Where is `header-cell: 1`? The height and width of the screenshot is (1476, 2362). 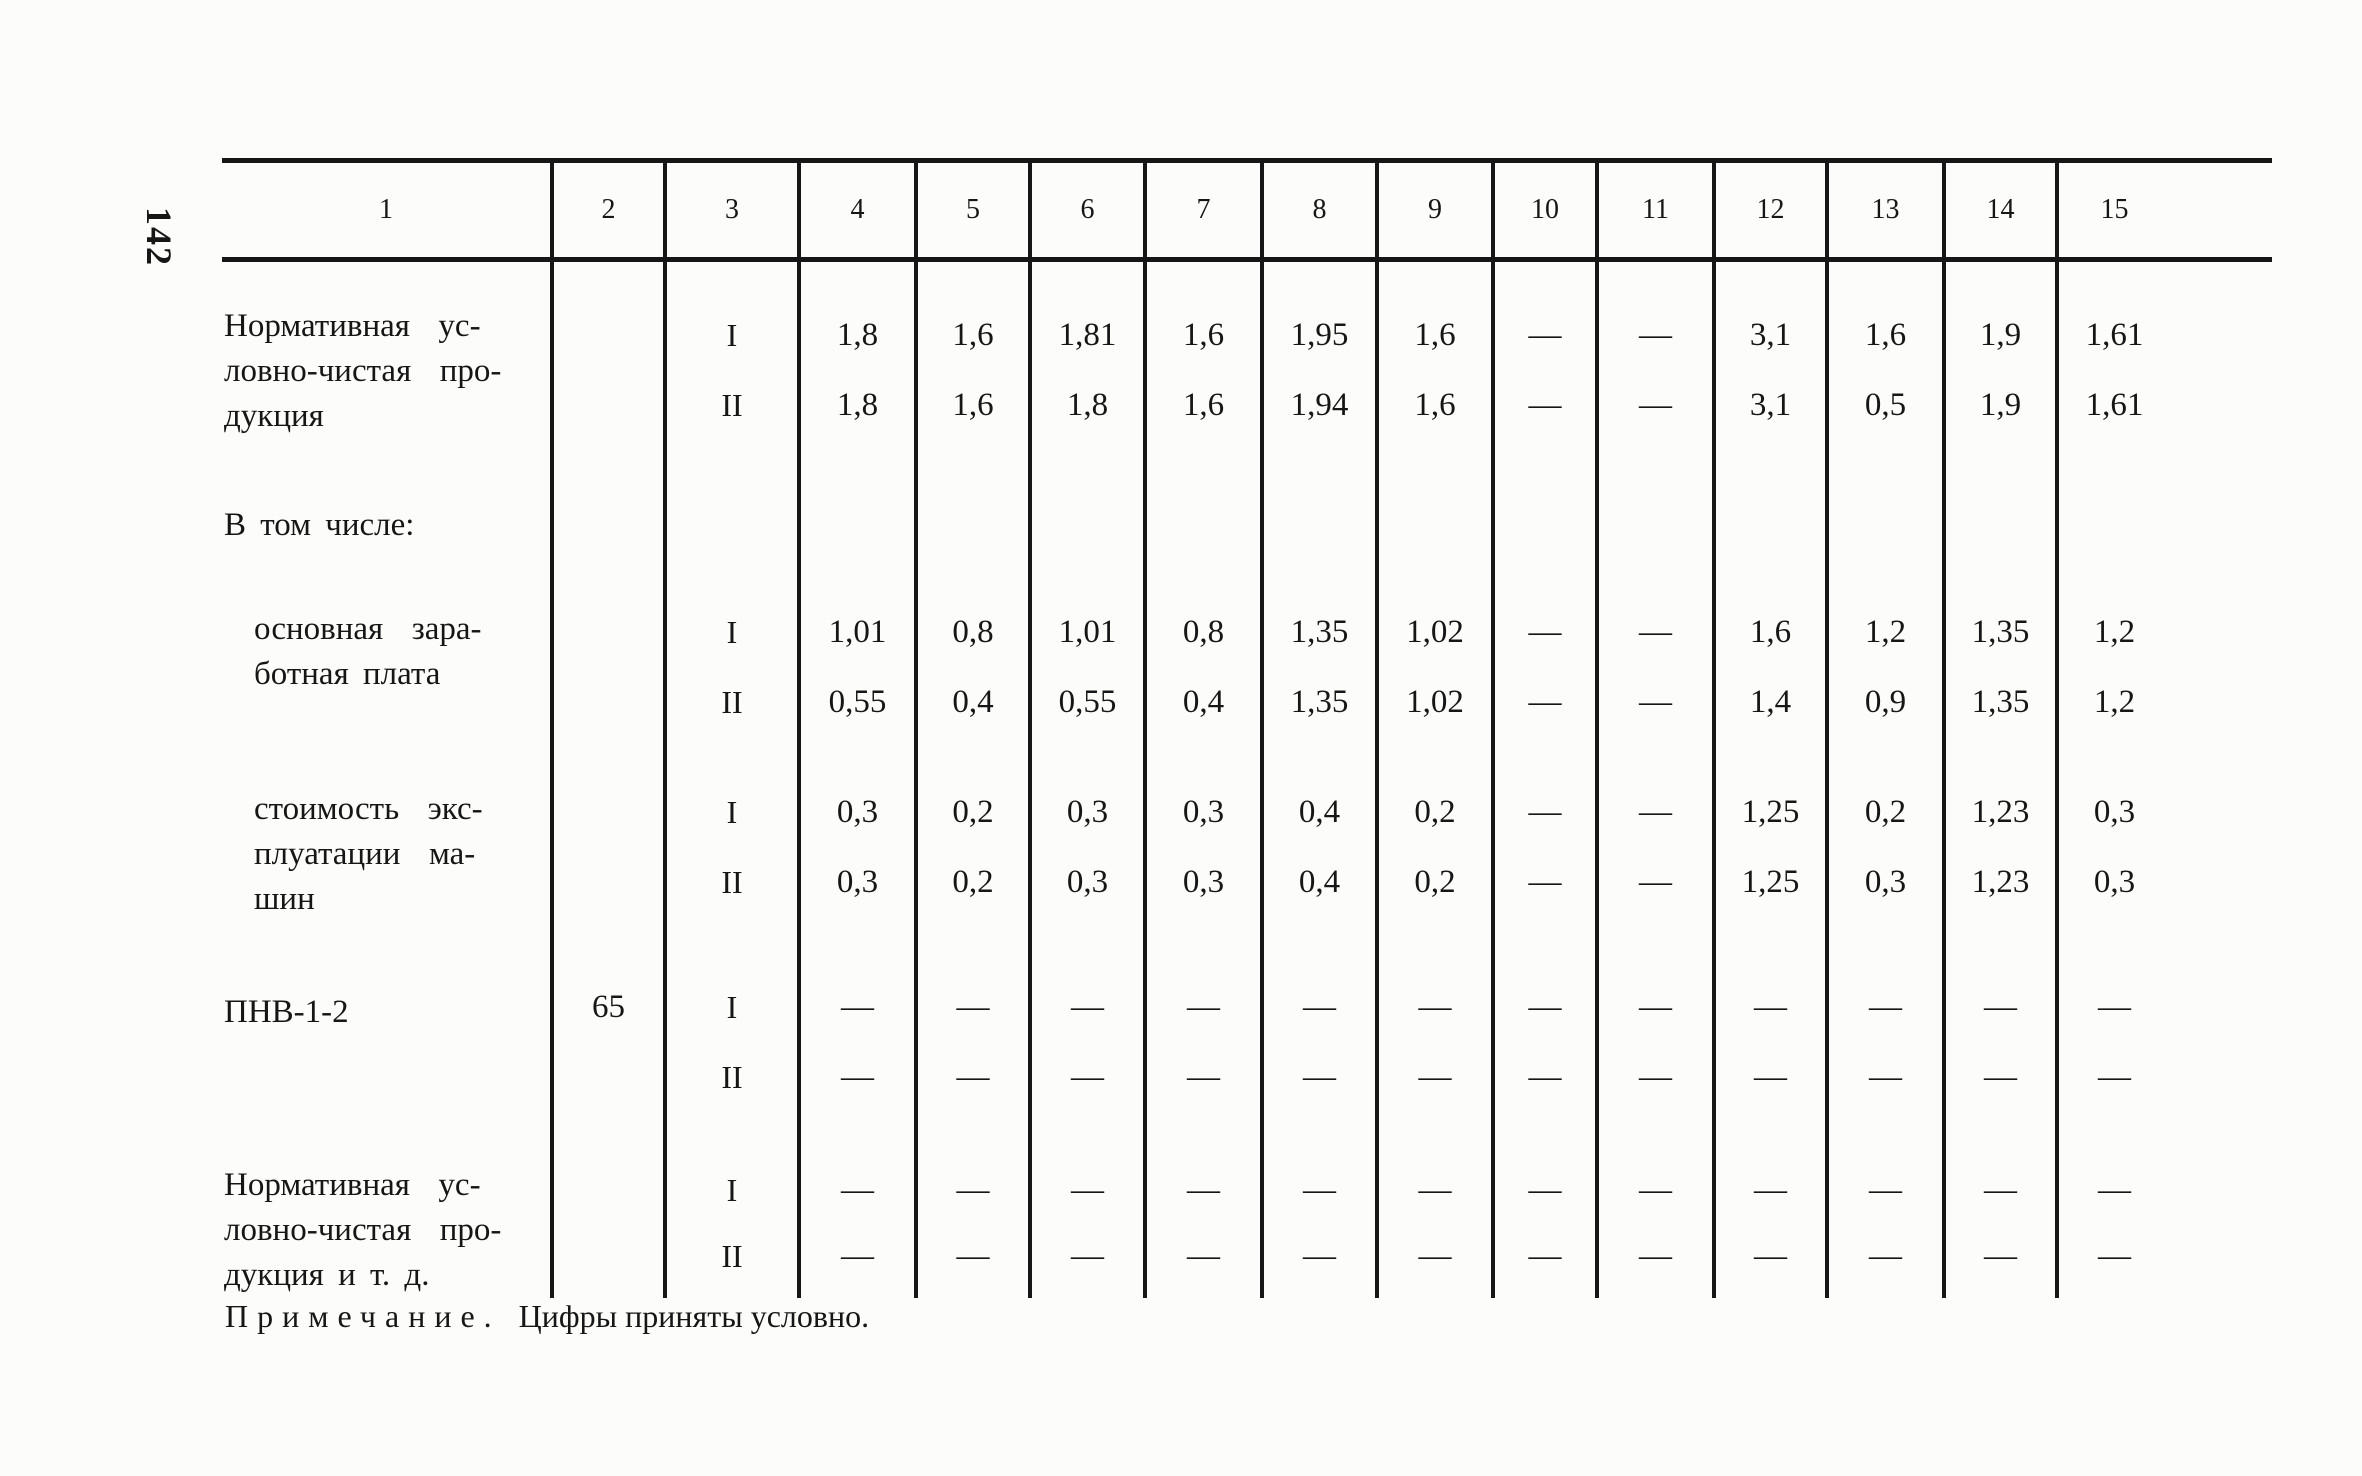 header-cell: 1 is located at coordinates (388, 210).